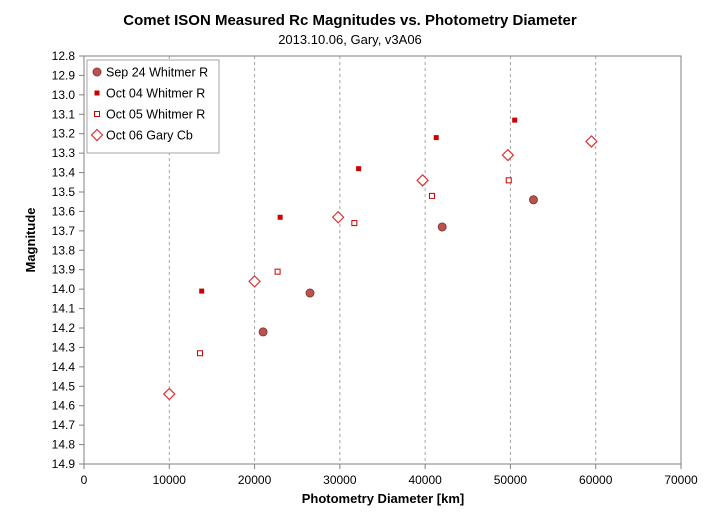 Image resolution: width=706 pixels, height=514 pixels. I want to click on x-tick-label: 60000, so click(596, 480).